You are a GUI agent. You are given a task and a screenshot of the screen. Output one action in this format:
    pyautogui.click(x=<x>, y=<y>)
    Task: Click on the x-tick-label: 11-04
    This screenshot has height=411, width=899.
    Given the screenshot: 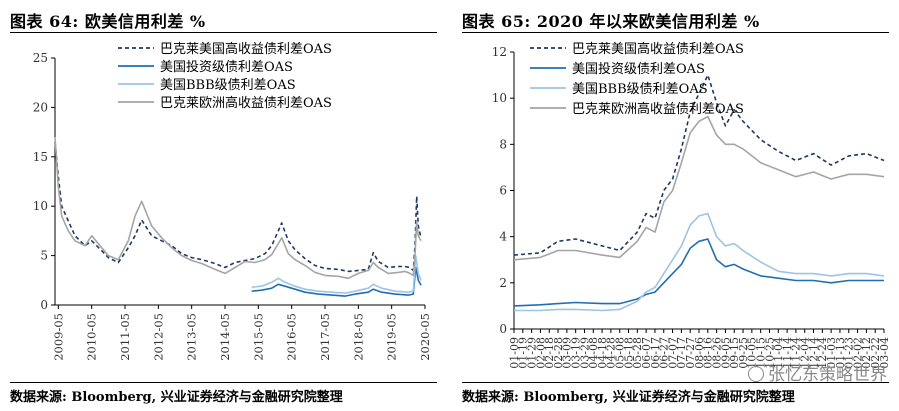 What is the action you would take?
    pyautogui.click(x=778, y=353)
    